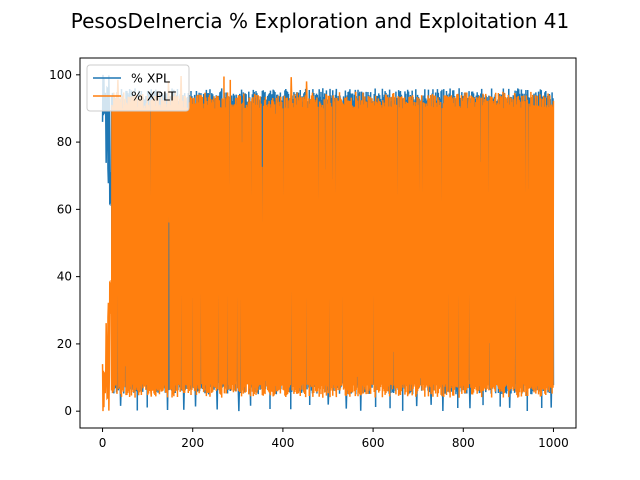 The width and height of the screenshot is (640, 480). What do you see at coordinates (150, 78) in the screenshot?
I see `legend-label: % XPL` at bounding box center [150, 78].